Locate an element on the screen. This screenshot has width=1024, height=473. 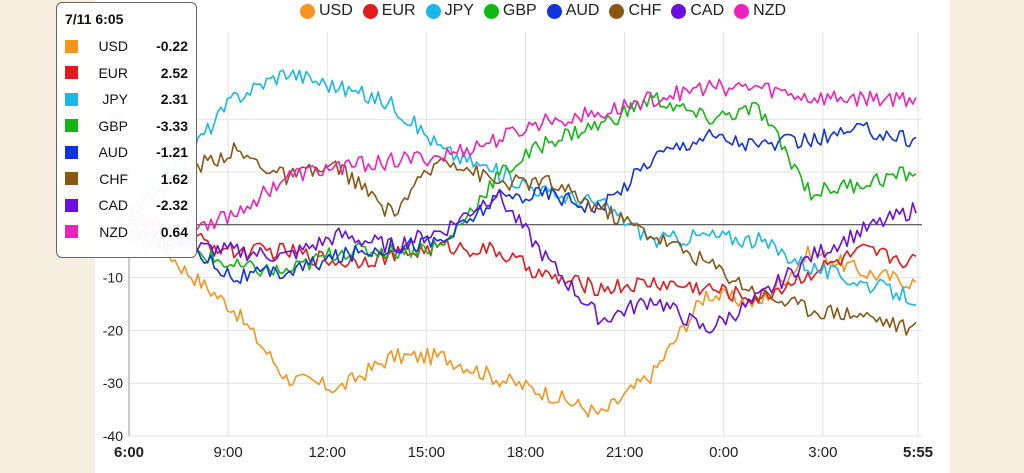
legend-label: GBP is located at coordinates (519, 10).